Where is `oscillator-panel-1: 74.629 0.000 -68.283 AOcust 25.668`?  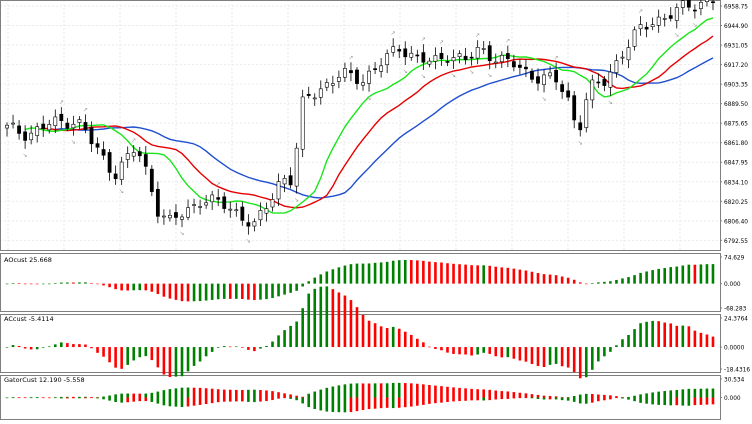 oscillator-panel-1: 74.629 0.000 -68.283 AOcust 25.668 is located at coordinates (375, 284).